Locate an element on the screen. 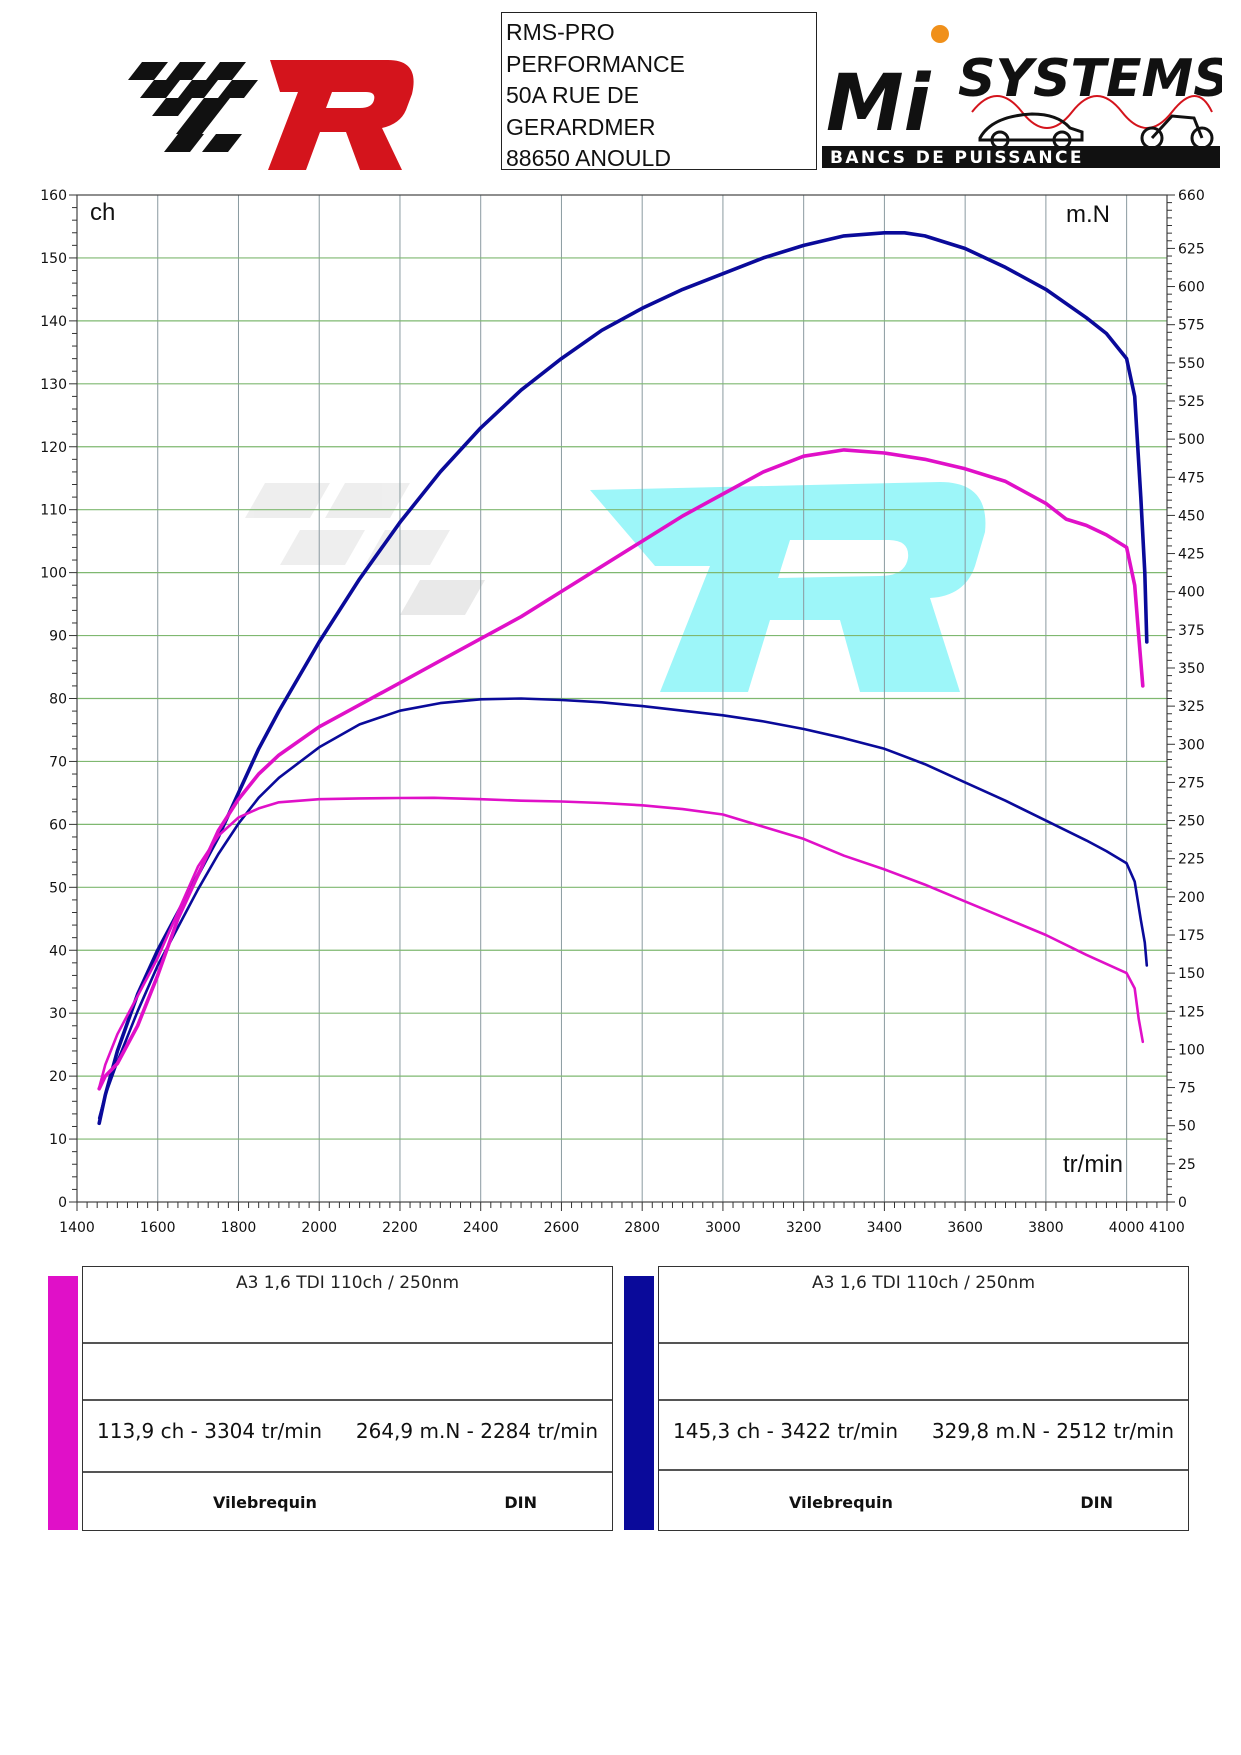  left-axis-unit-label: ch is located at coordinates (102, 212).